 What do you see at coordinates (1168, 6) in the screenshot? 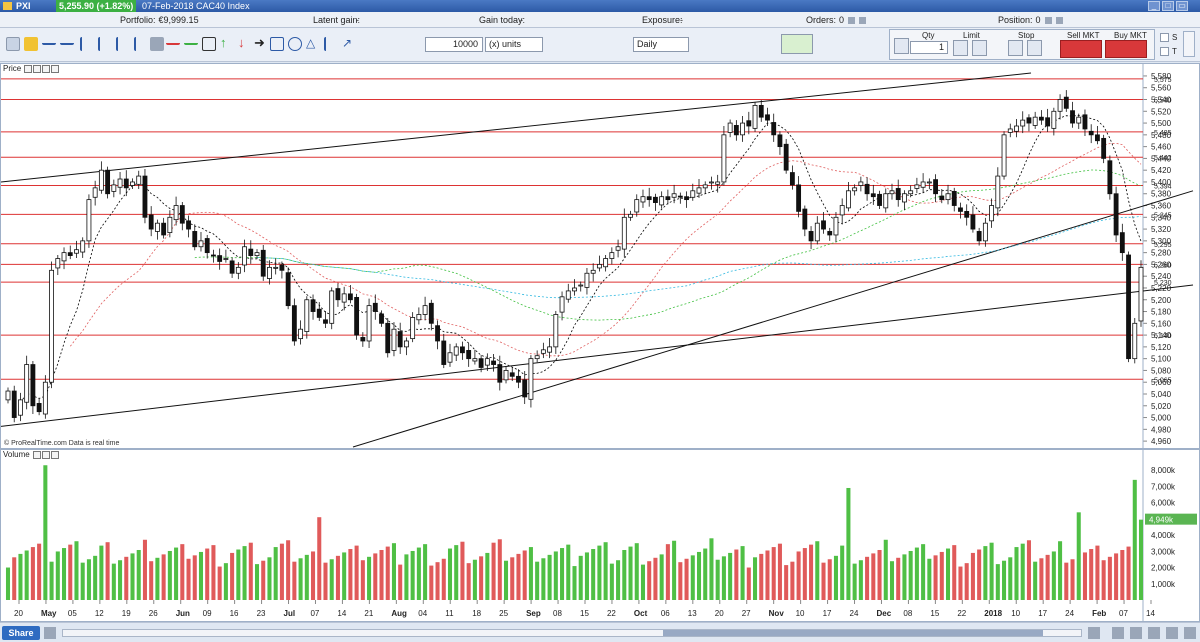
I see `maximize-icon: □` at bounding box center [1168, 6].